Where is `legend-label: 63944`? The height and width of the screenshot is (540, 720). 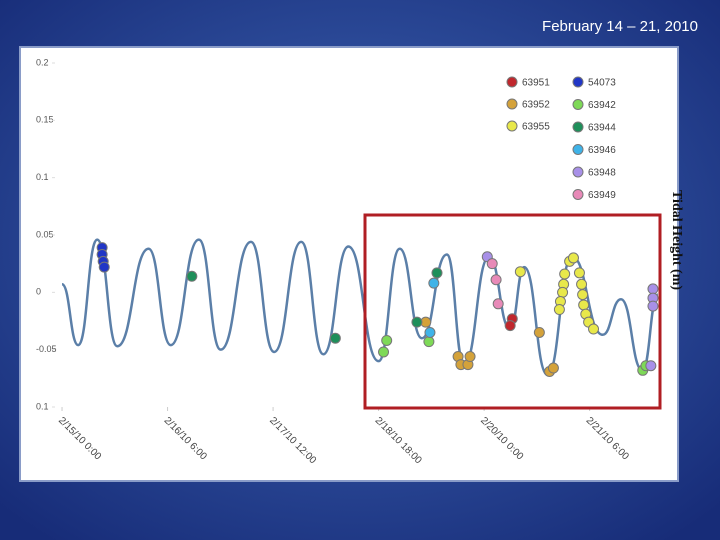
legend-label: 63944 is located at coordinates (602, 128).